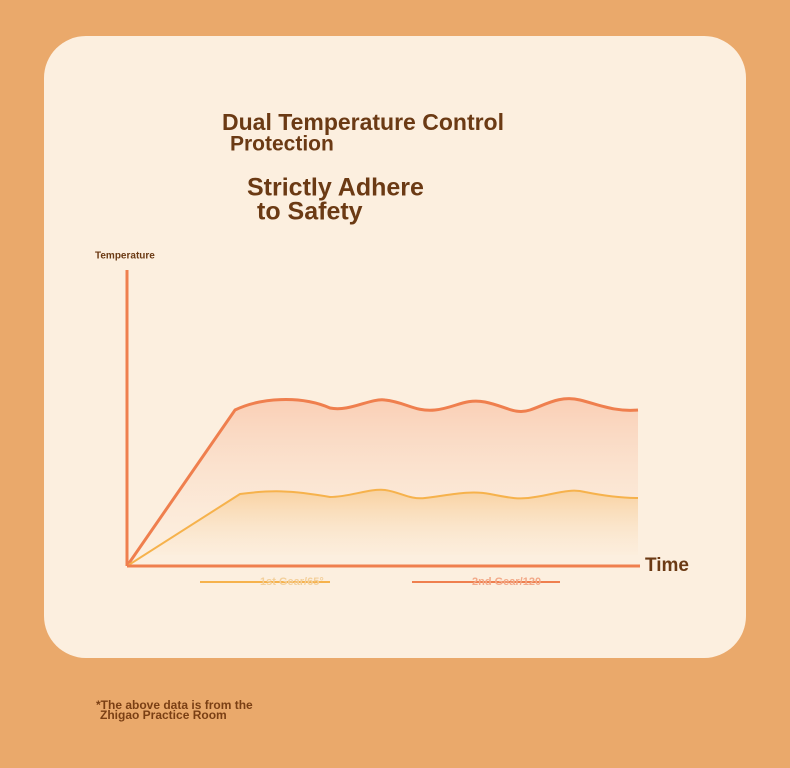  What do you see at coordinates (506, 582) in the screenshot?
I see `legend-label: 2nd Gear/120` at bounding box center [506, 582].